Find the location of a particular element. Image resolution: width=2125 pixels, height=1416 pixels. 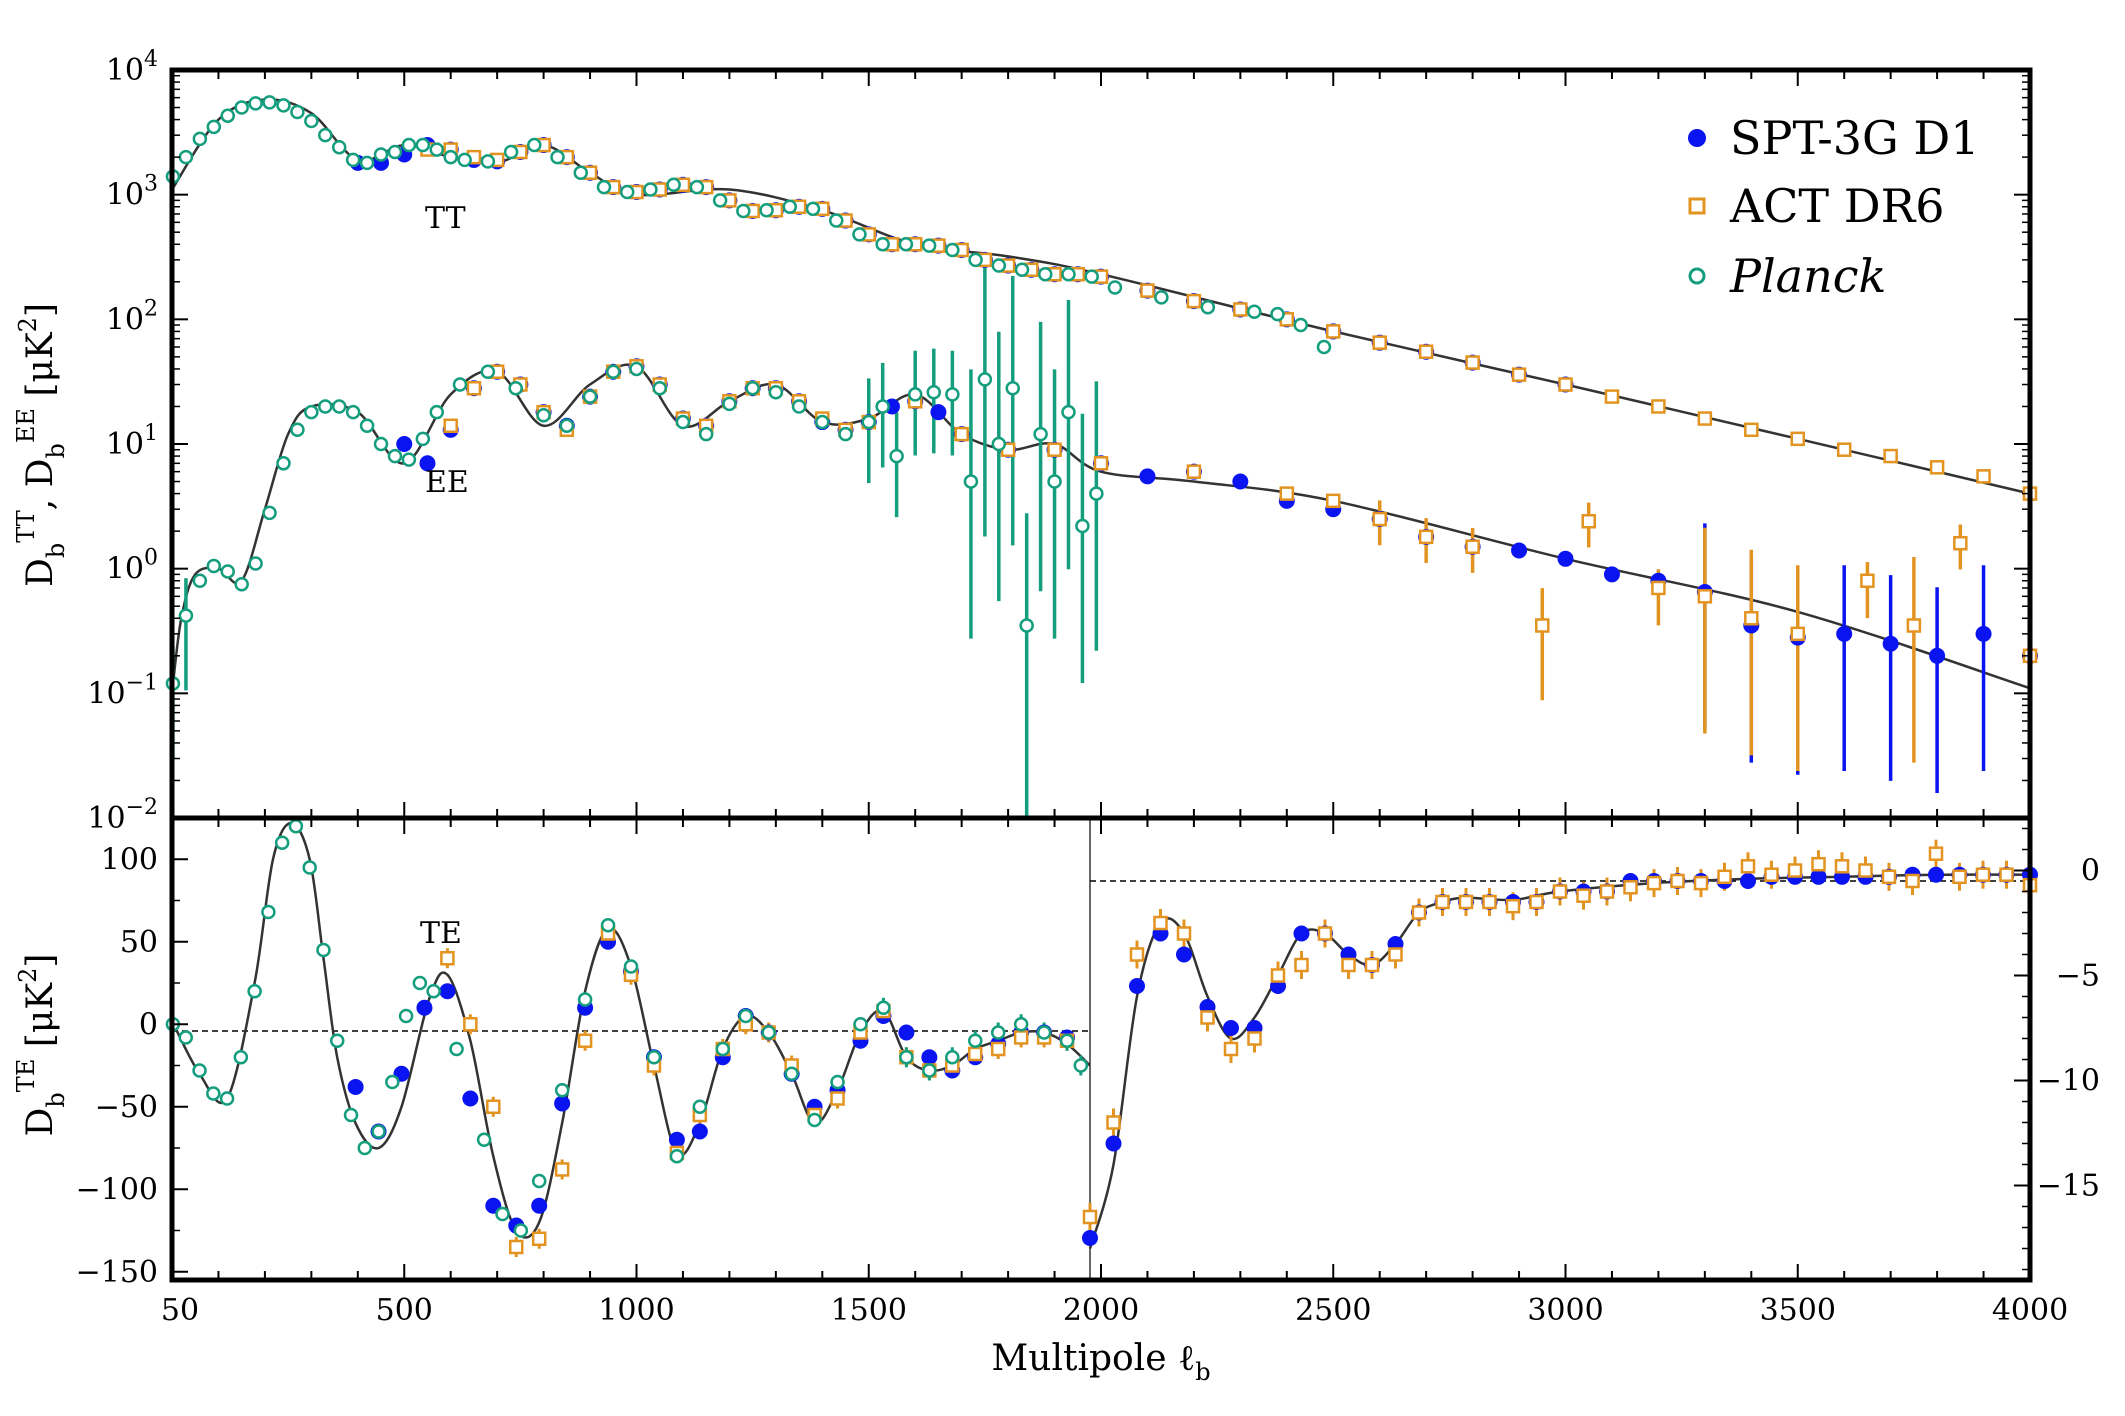

te-left-y-tick-label: 50 is located at coordinates (139, 942).